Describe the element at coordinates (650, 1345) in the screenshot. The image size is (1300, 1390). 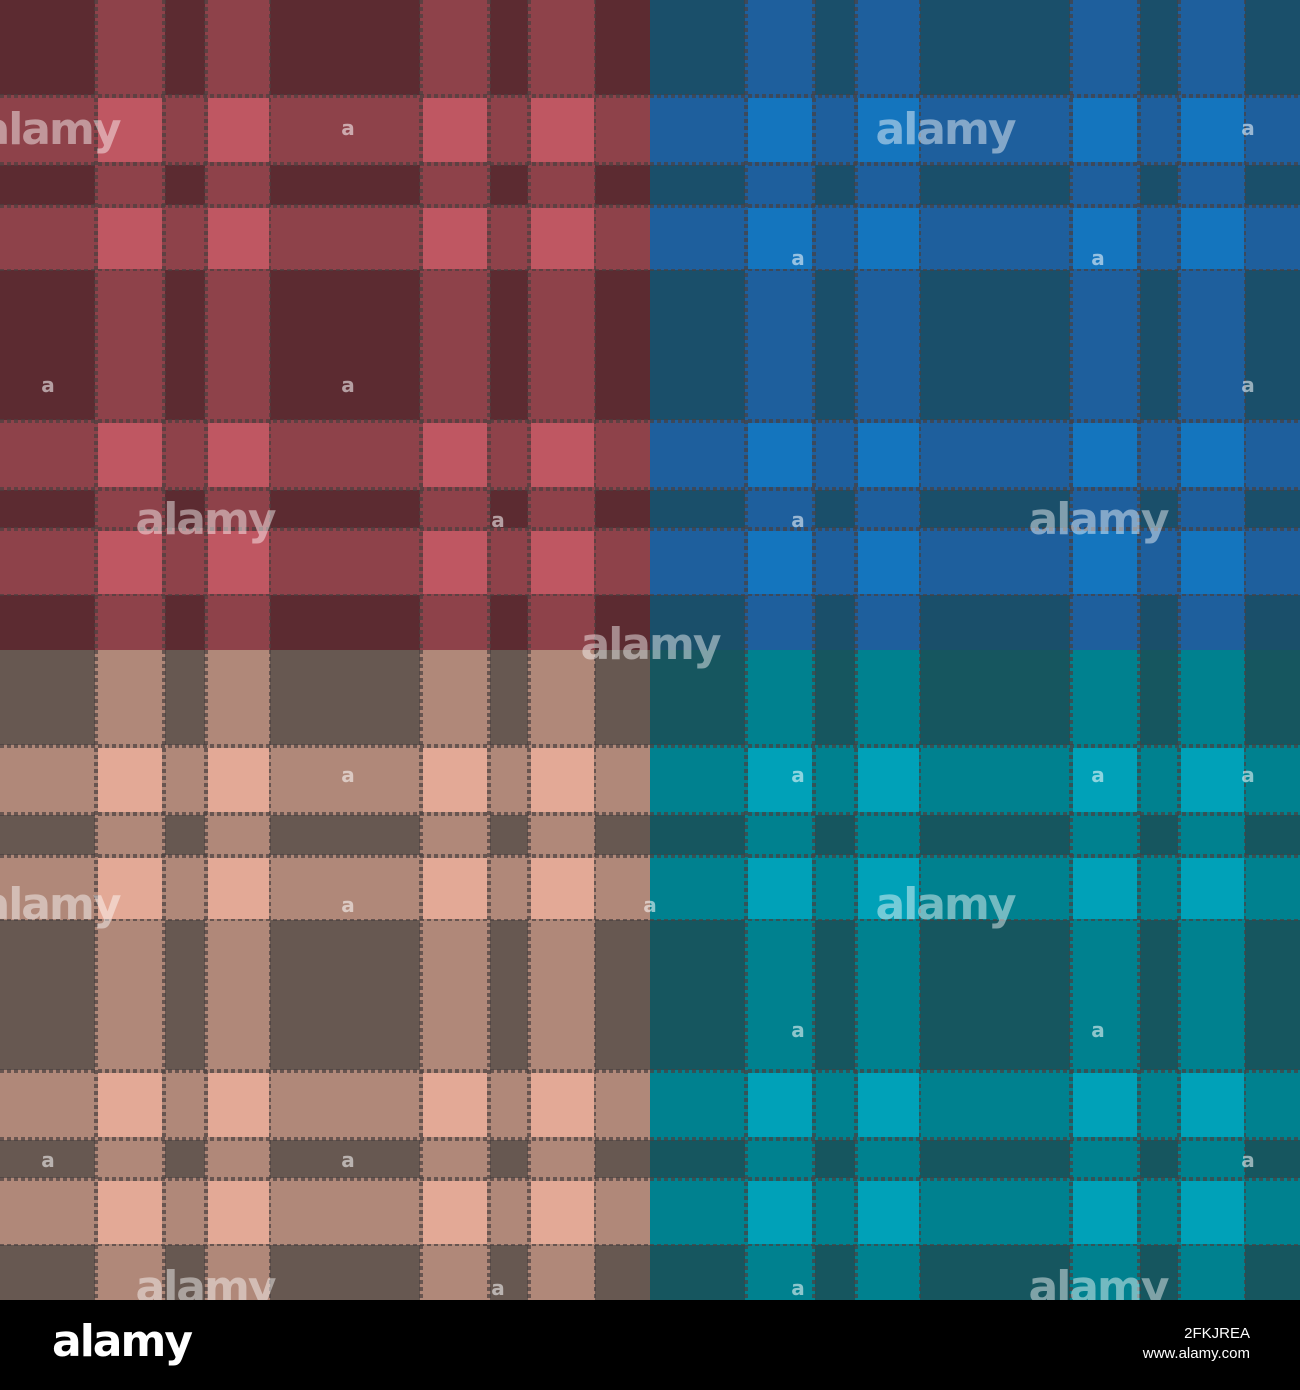
I see `footer-bar: alamy 2FKJREA www.alamy.com` at that location.